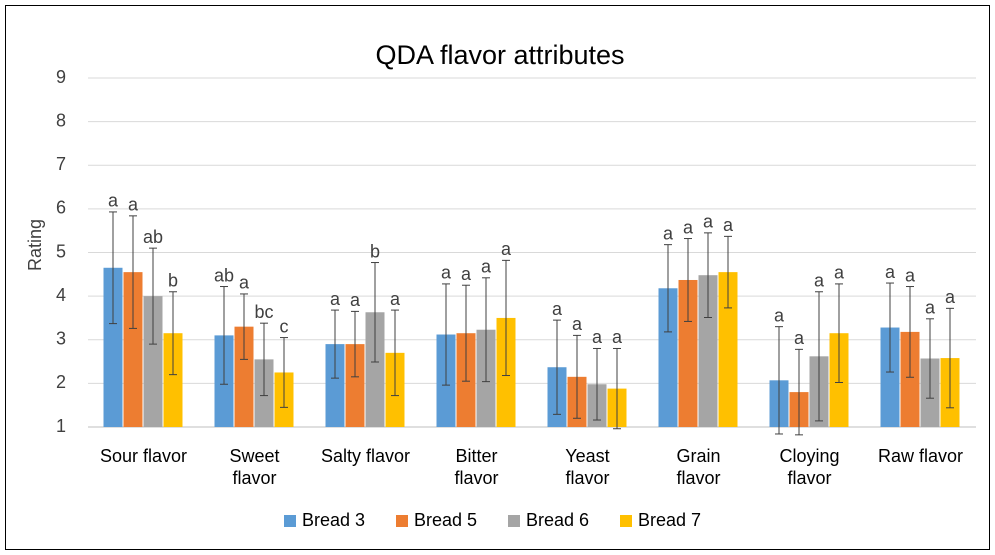  I want to click on y-tick-label: 2, so click(61, 382).